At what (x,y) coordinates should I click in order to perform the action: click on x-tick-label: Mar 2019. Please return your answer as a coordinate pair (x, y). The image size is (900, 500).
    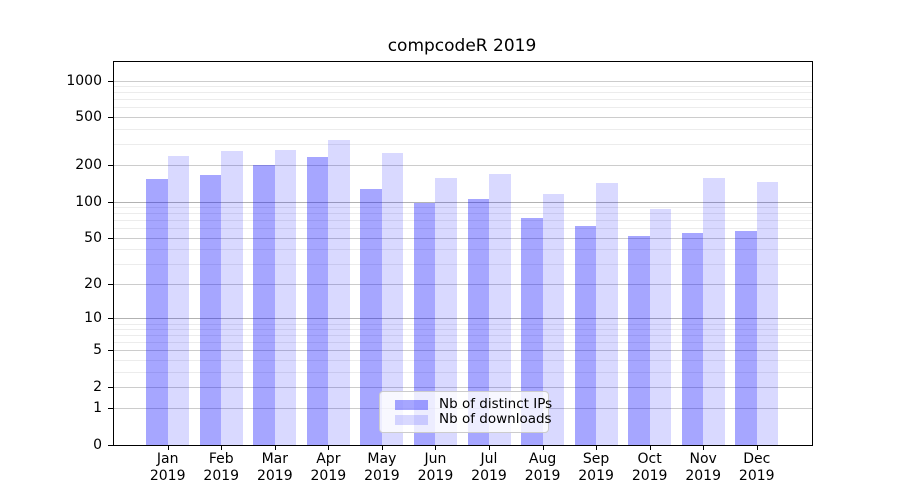
    Looking at the image, I should click on (275, 468).